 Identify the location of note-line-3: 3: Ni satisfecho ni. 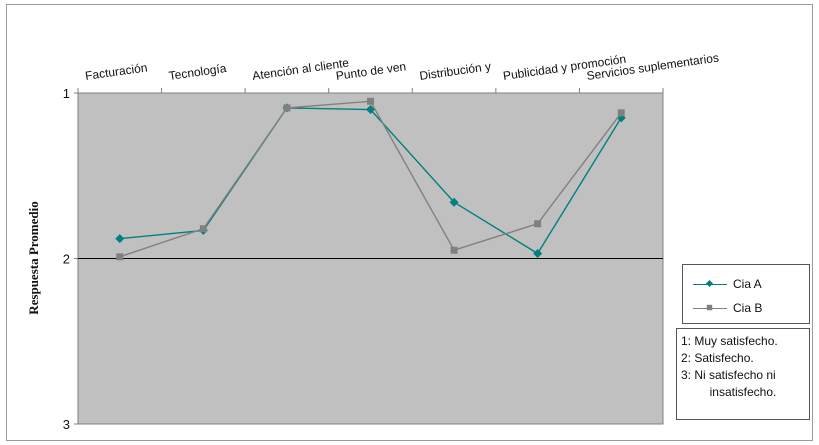
(728, 375).